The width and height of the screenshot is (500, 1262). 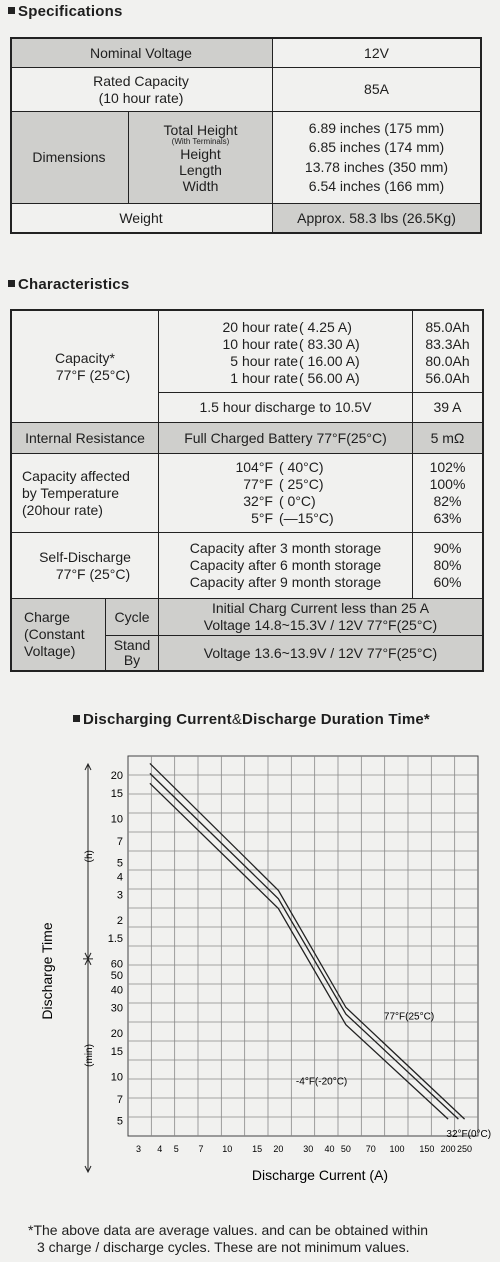 I want to click on weight-value: Approx. 58.3 lbs (26.5Kg), so click(x=376, y=217).